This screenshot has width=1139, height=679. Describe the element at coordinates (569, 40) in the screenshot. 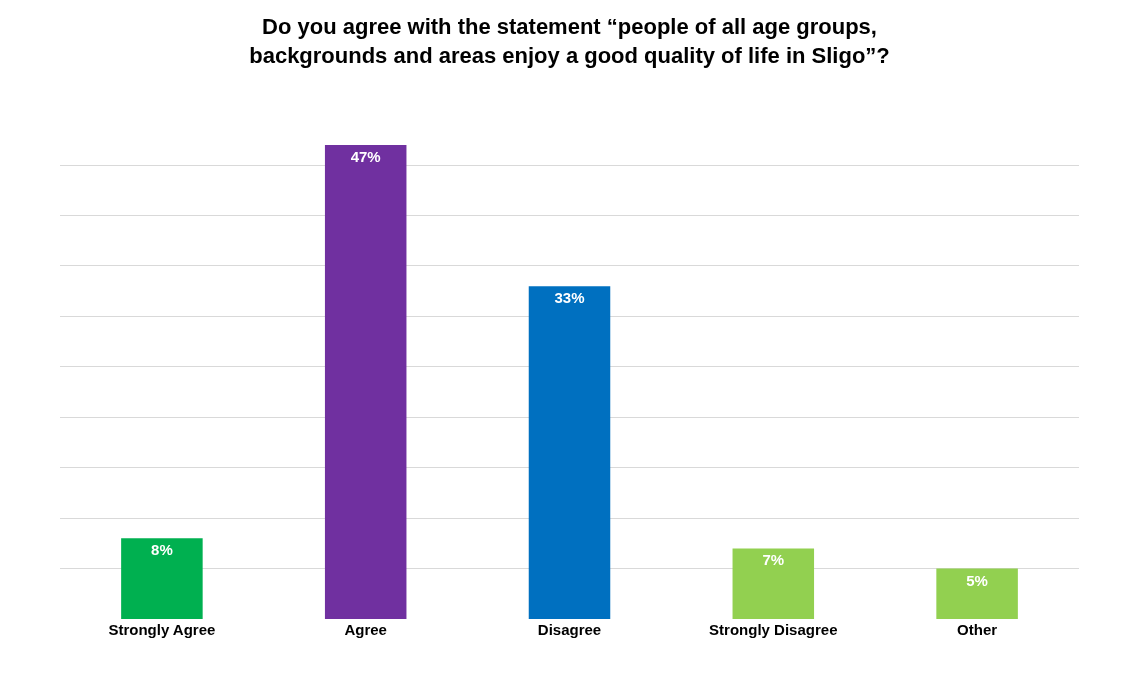

I see `chart-title: Do you agree with the statement “people of all age groups, backgrounds and areas enjoy a good quality of life in Sligo”?` at that location.